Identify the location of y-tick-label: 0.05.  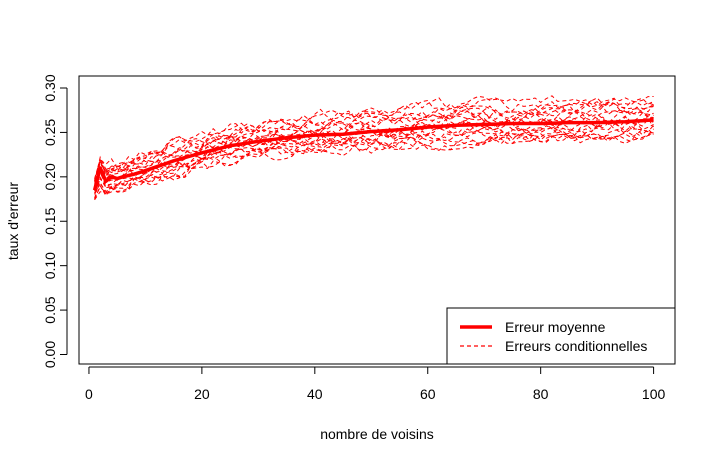
(50, 309).